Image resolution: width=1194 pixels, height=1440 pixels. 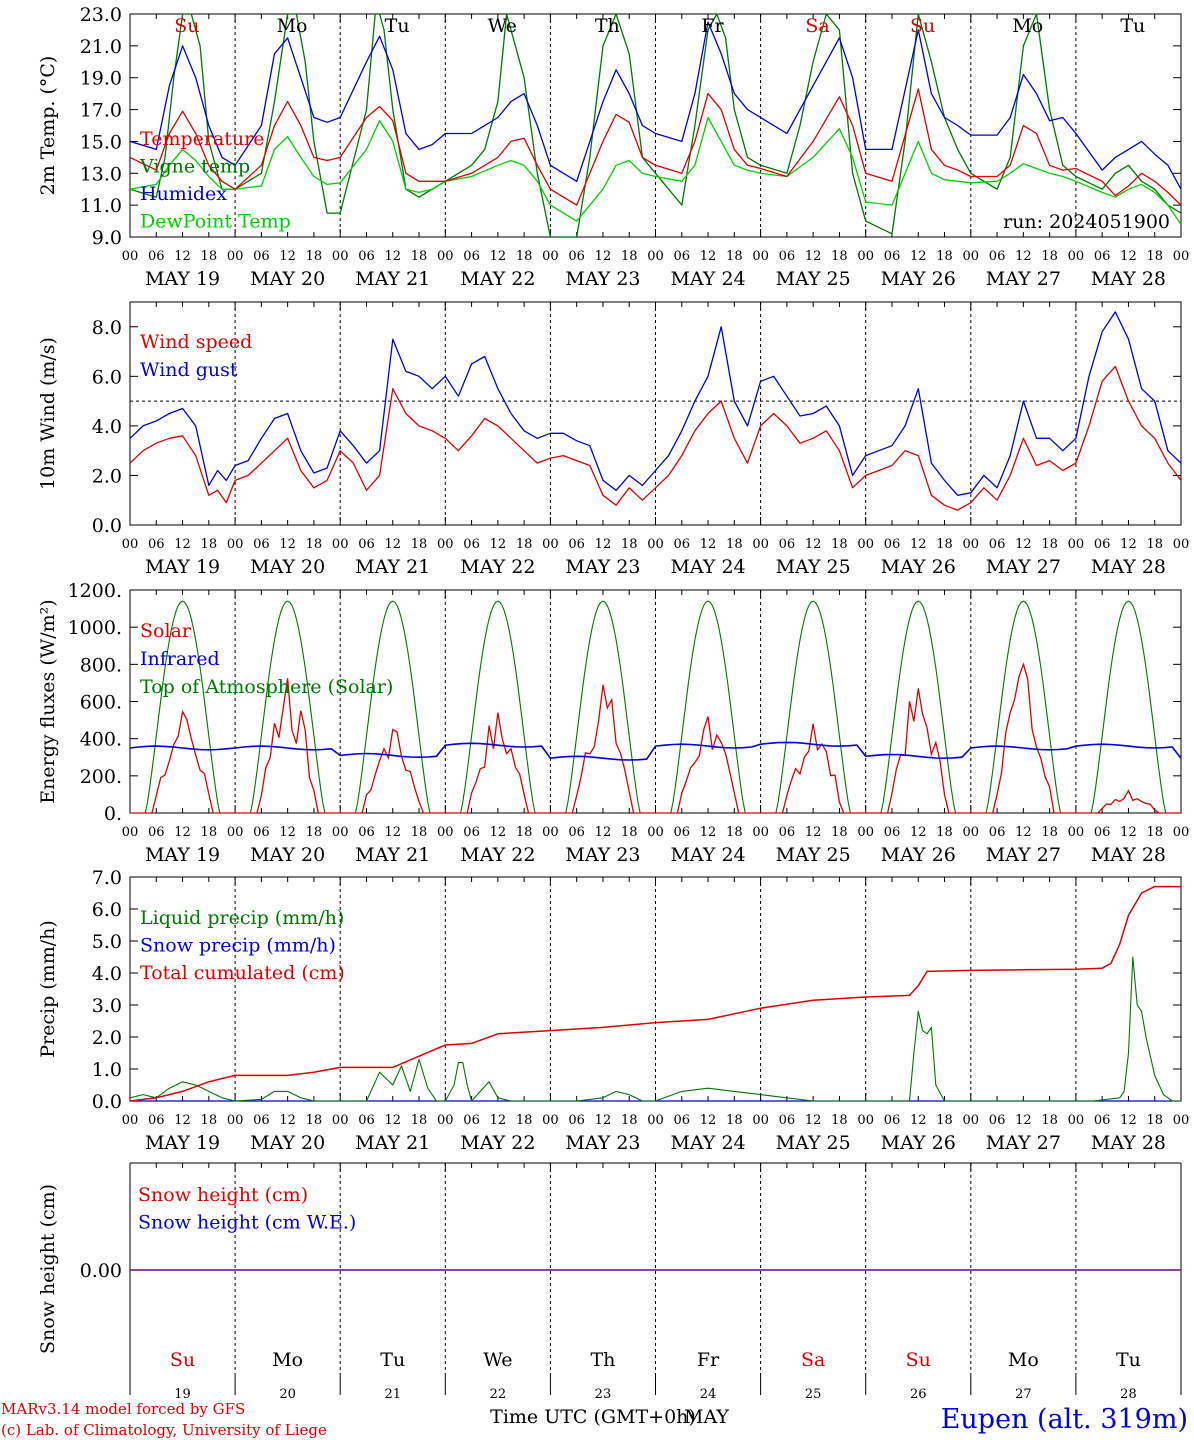 What do you see at coordinates (113, 814) in the screenshot?
I see `y-tick-label: 0.` at bounding box center [113, 814].